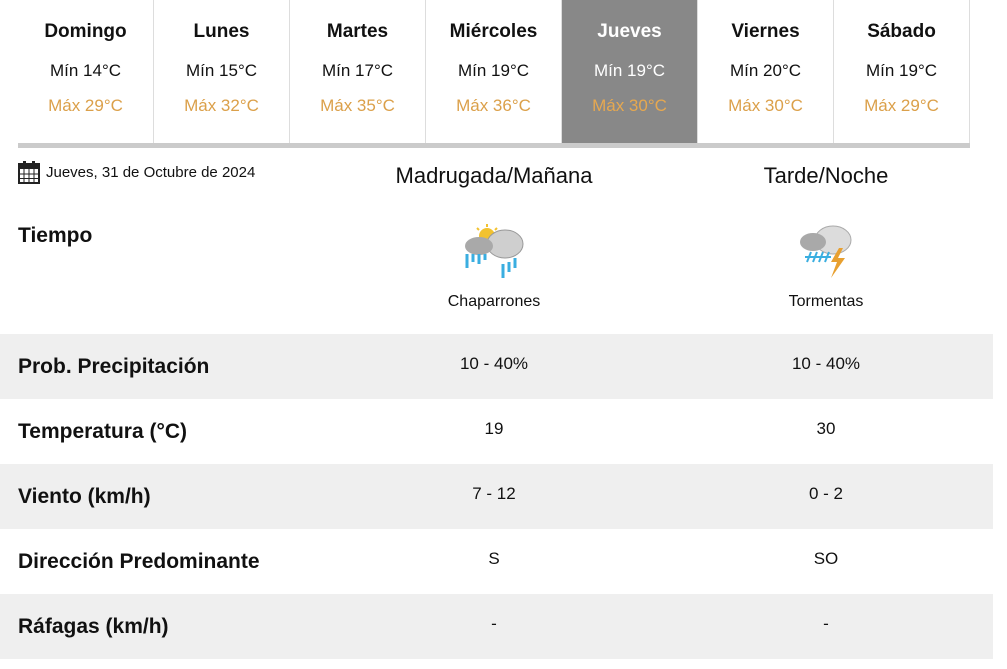 The image size is (1007, 669). What do you see at coordinates (494, 251) in the screenshot?
I see `sun-cloud-rain-icon` at bounding box center [494, 251].